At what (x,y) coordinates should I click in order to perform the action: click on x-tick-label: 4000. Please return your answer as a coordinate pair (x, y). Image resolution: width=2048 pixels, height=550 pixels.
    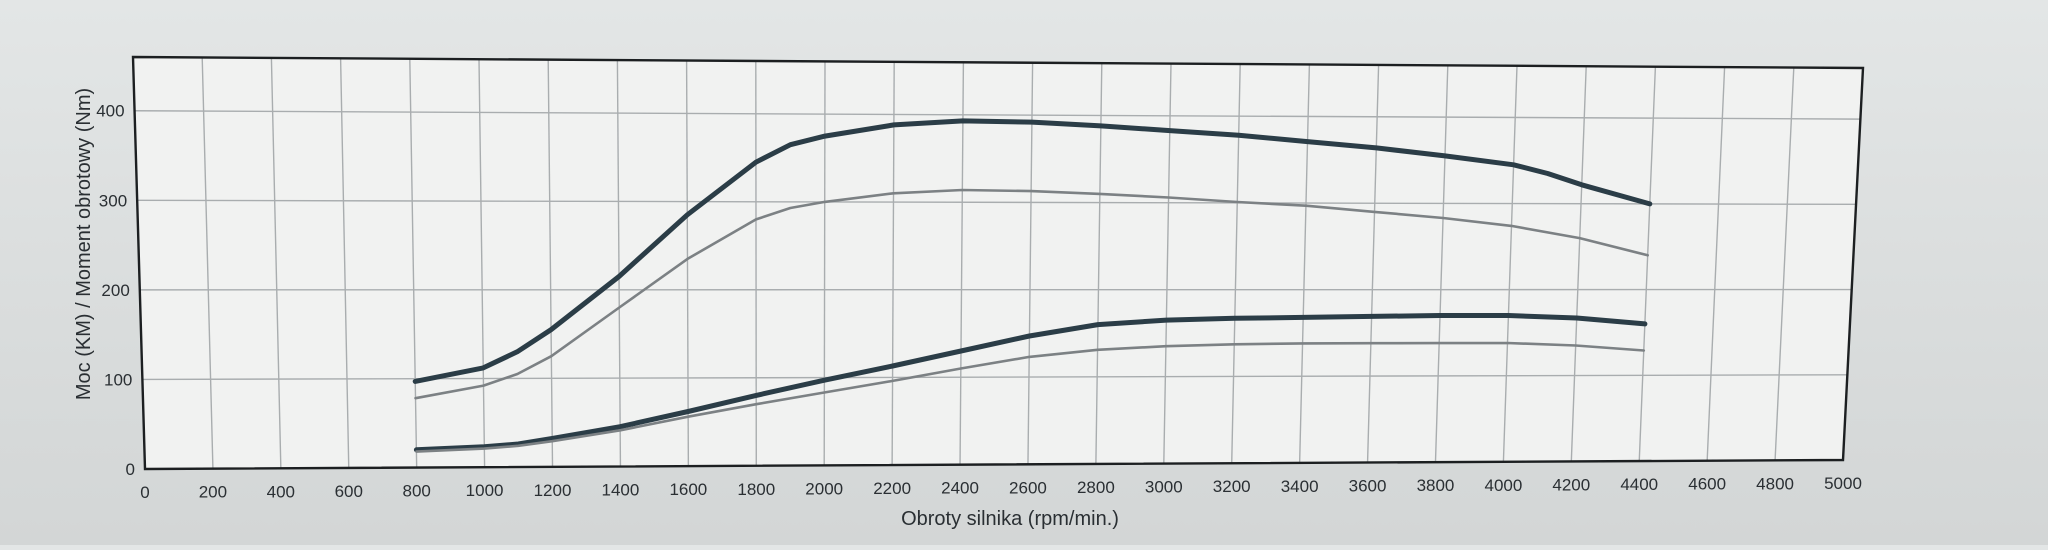
    Looking at the image, I should click on (1503, 485).